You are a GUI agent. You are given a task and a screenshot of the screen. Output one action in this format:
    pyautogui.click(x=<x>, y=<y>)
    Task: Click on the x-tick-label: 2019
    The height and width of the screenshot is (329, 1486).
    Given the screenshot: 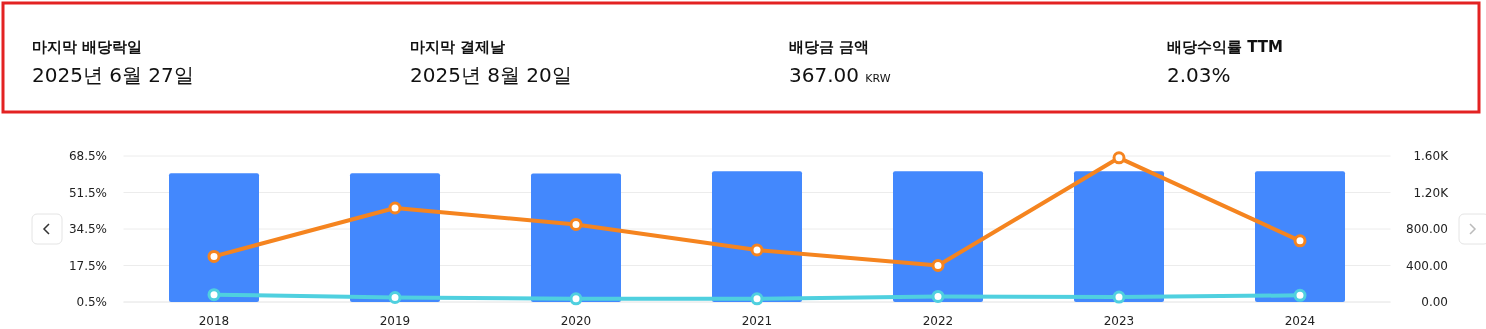 What is the action you would take?
    pyautogui.click(x=395, y=321)
    